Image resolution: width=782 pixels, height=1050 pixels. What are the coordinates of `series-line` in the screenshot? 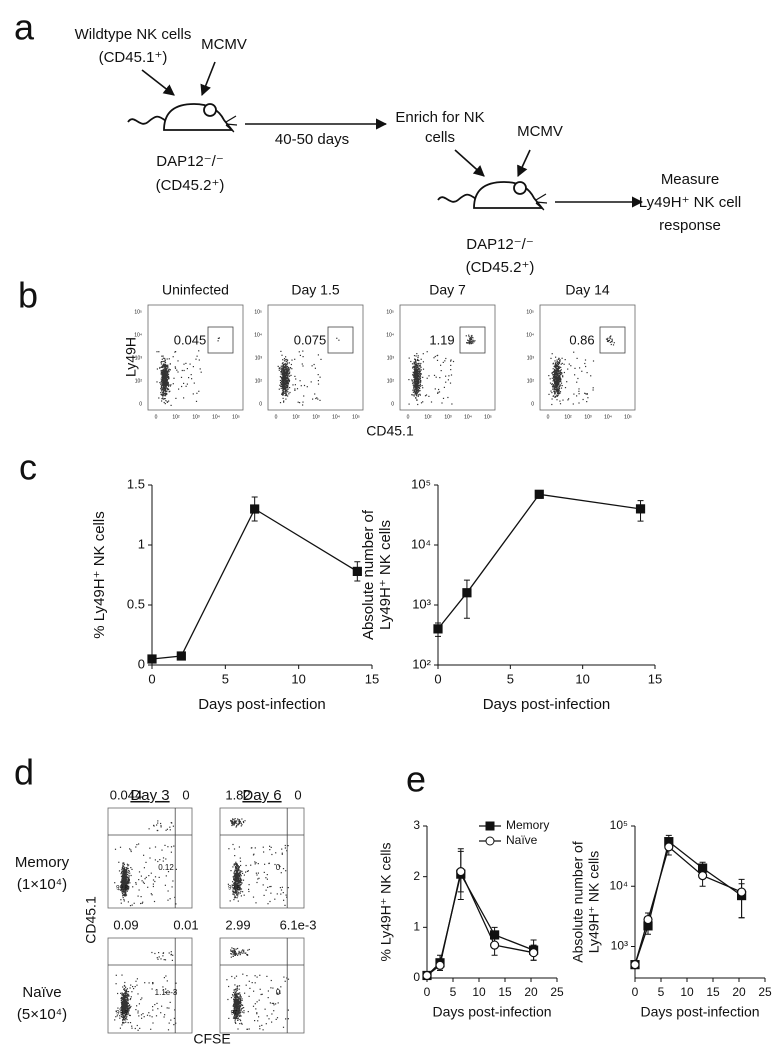 It's located at (688, 903).